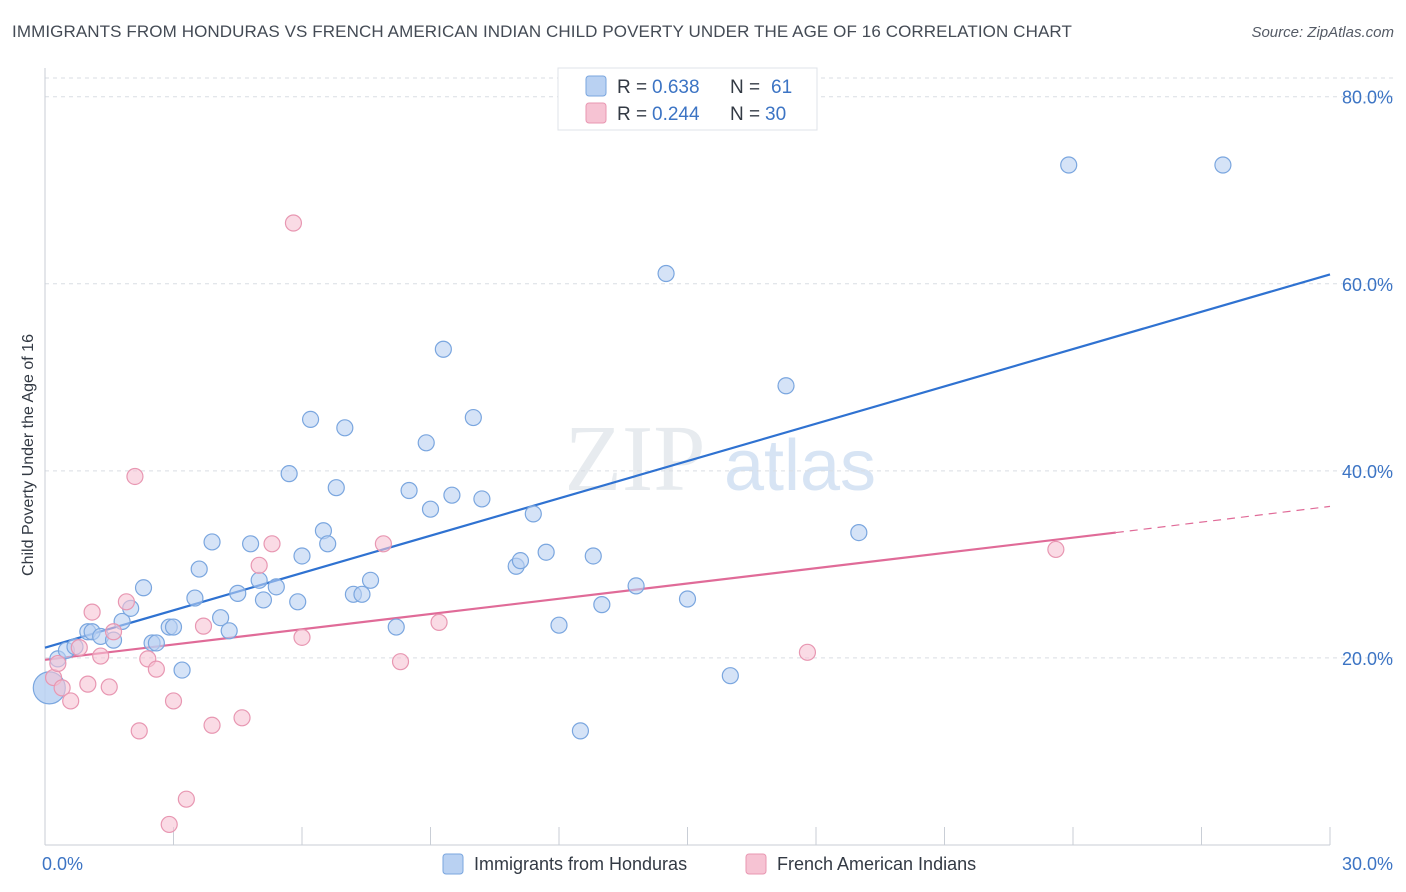 The width and height of the screenshot is (1406, 892). I want to click on y-tick-label: 60.0%, so click(1367, 285).